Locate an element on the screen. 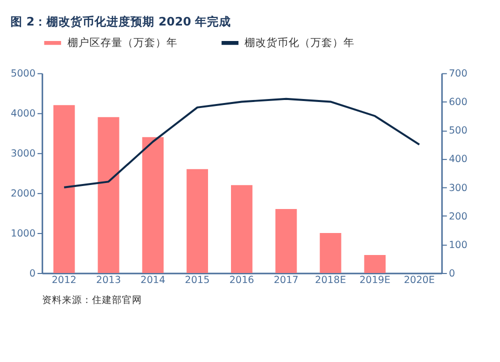 The width and height of the screenshot is (500, 362). y2-tick-label: 100 is located at coordinates (458, 245).